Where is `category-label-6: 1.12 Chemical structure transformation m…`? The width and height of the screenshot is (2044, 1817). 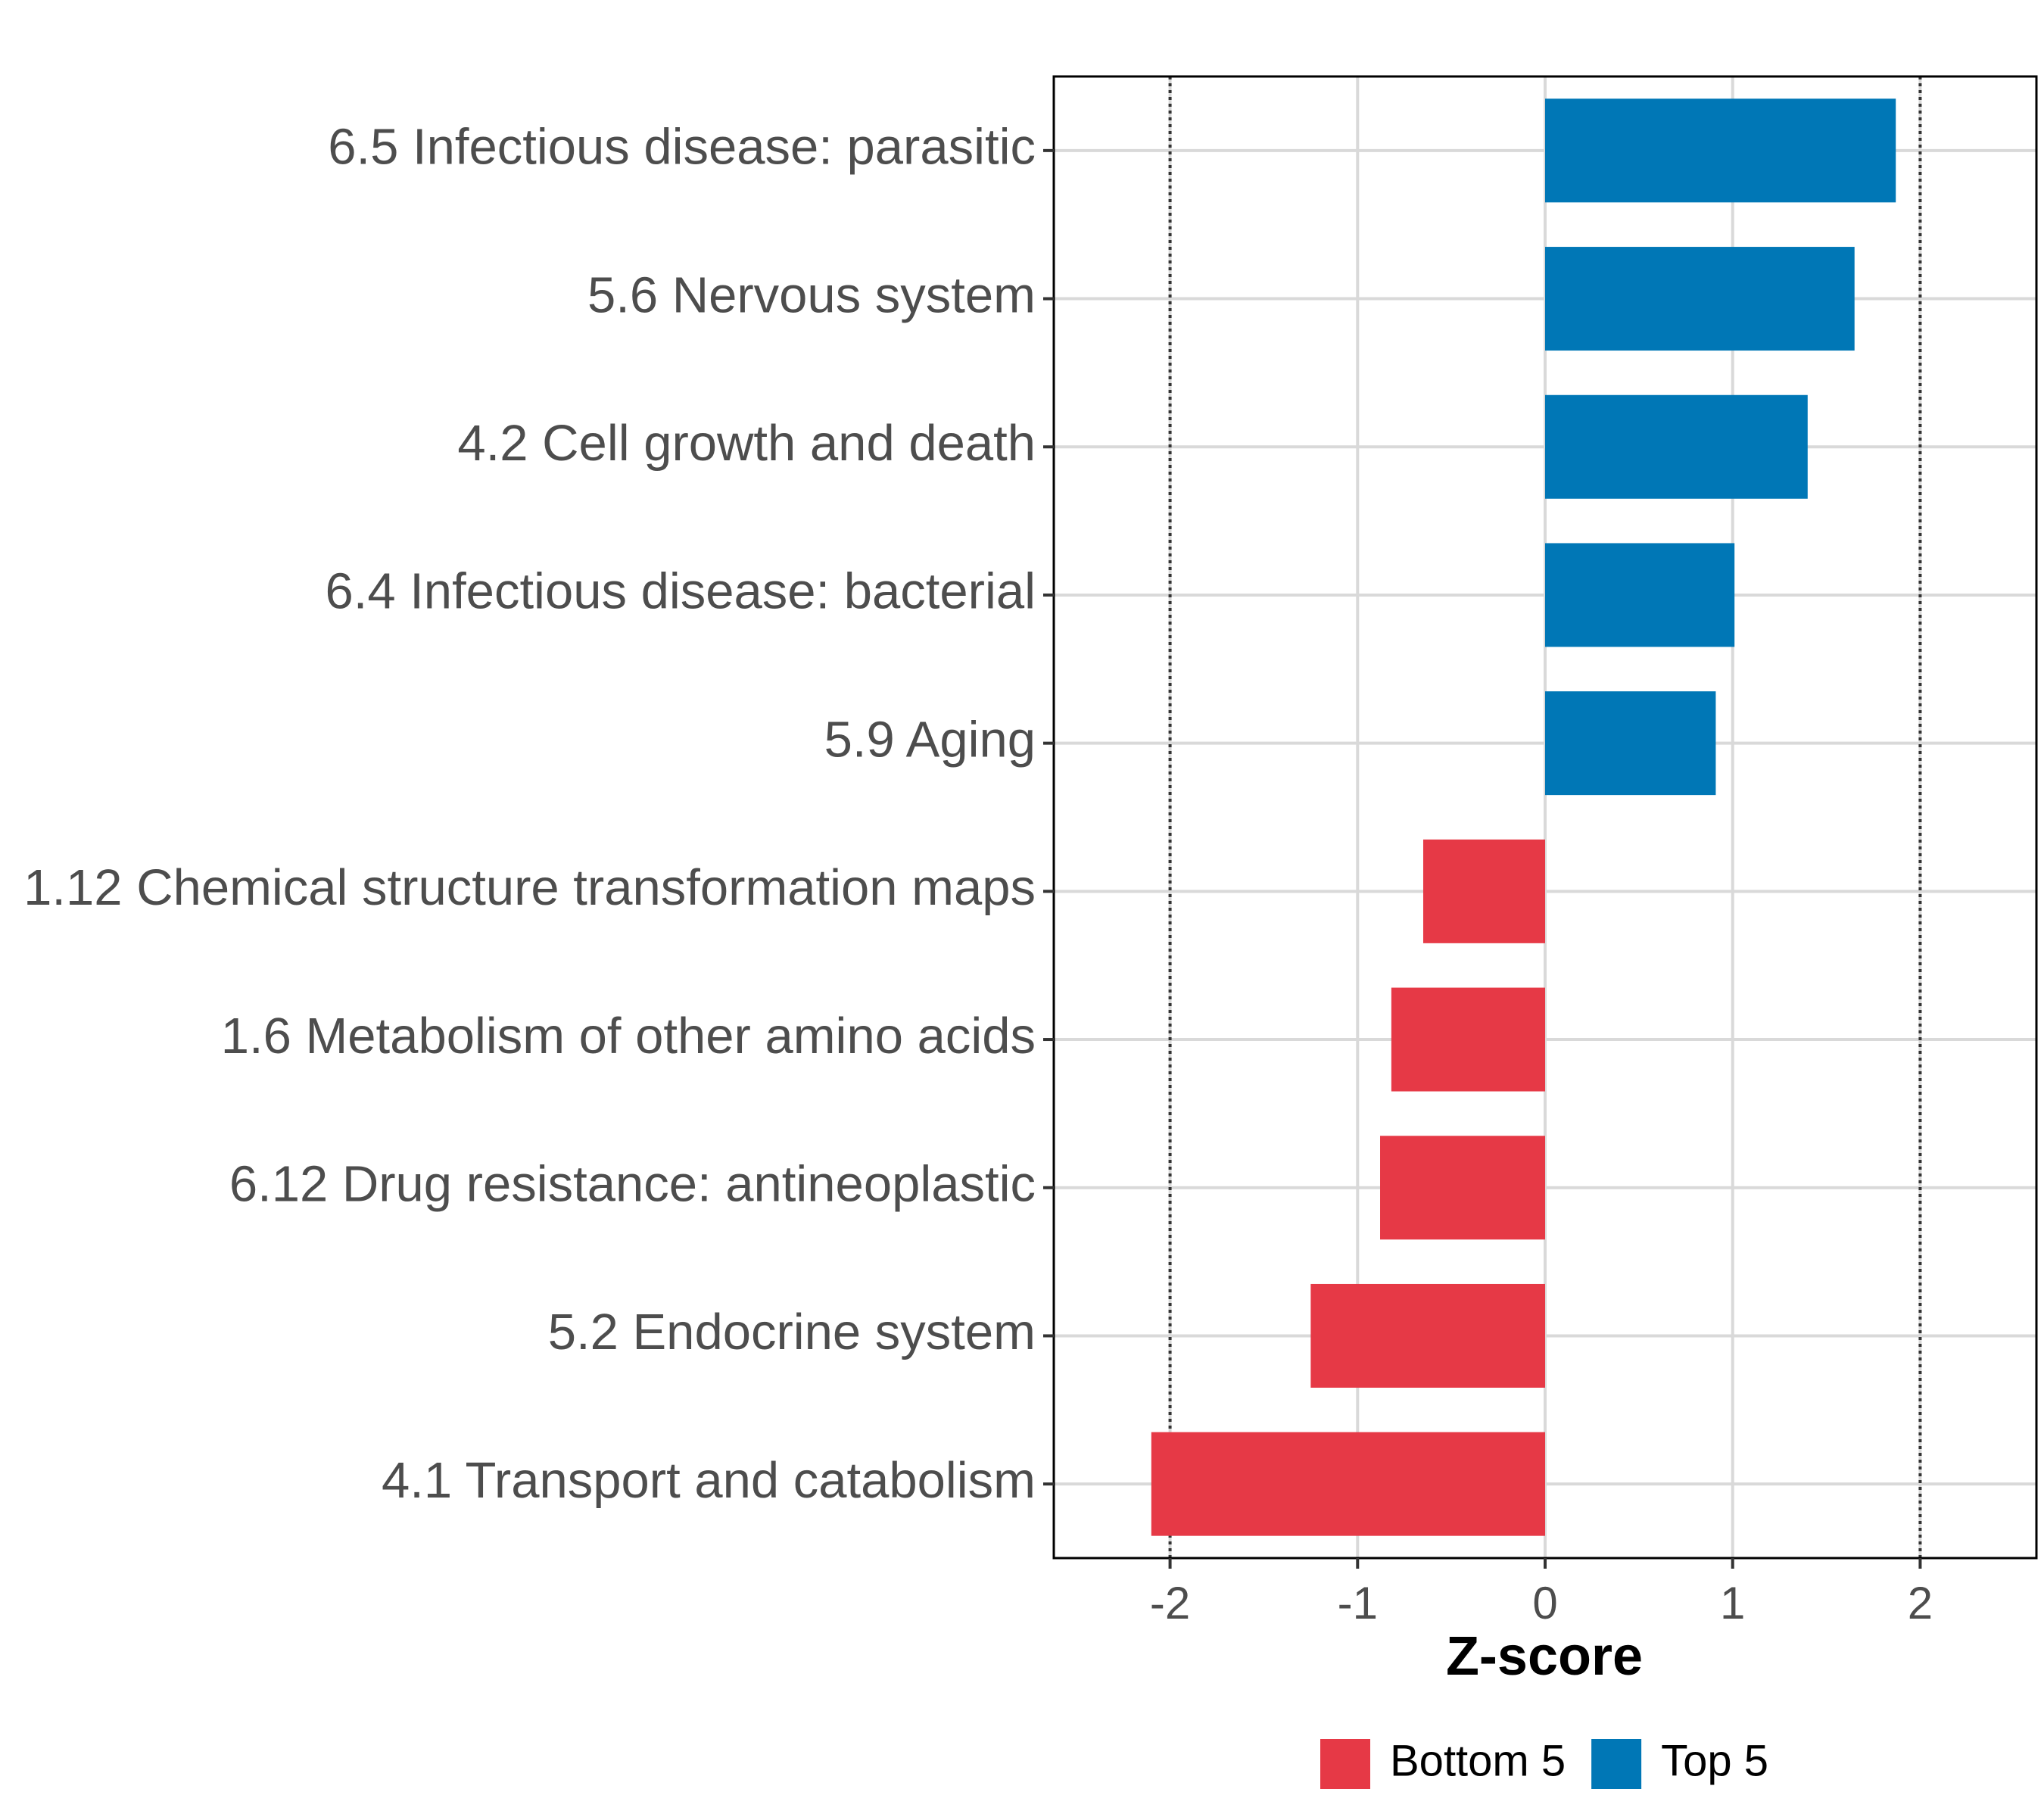 category-label-6: 1.12 Chemical structure transformation m… is located at coordinates (529, 887).